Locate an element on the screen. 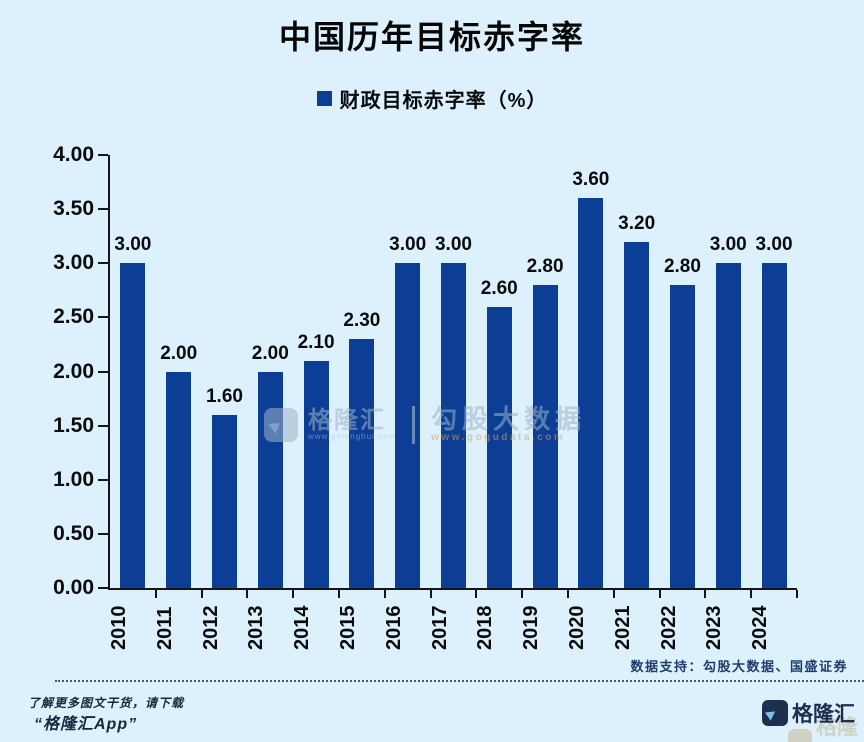 The height and width of the screenshot is (742, 864). bar-group-2019: 2.80 is located at coordinates (545, 371).